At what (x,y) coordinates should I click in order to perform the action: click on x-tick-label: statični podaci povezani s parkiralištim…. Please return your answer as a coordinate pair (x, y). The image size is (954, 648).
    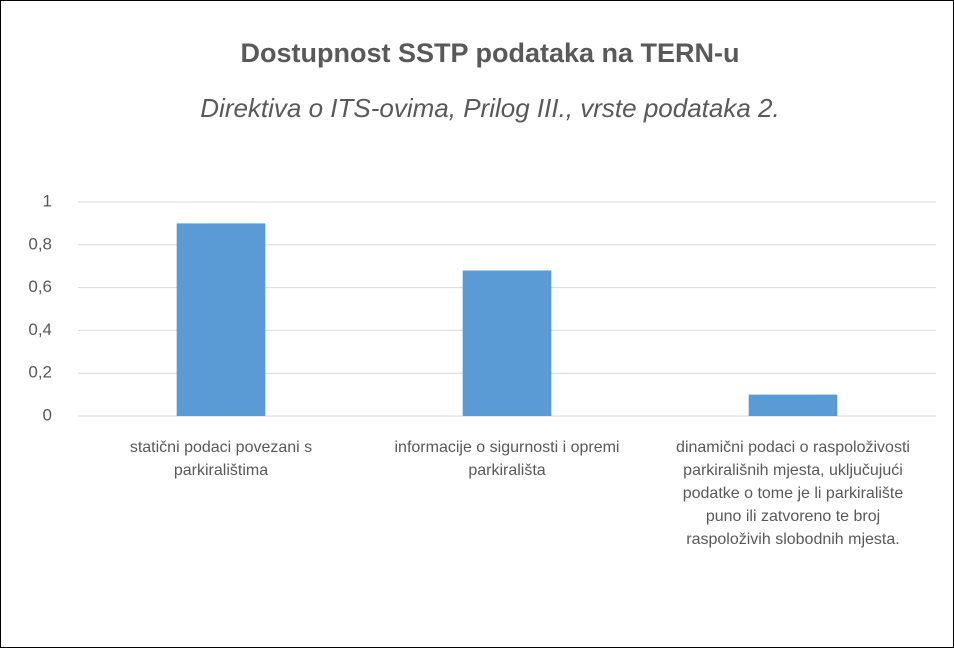
    Looking at the image, I should click on (221, 459).